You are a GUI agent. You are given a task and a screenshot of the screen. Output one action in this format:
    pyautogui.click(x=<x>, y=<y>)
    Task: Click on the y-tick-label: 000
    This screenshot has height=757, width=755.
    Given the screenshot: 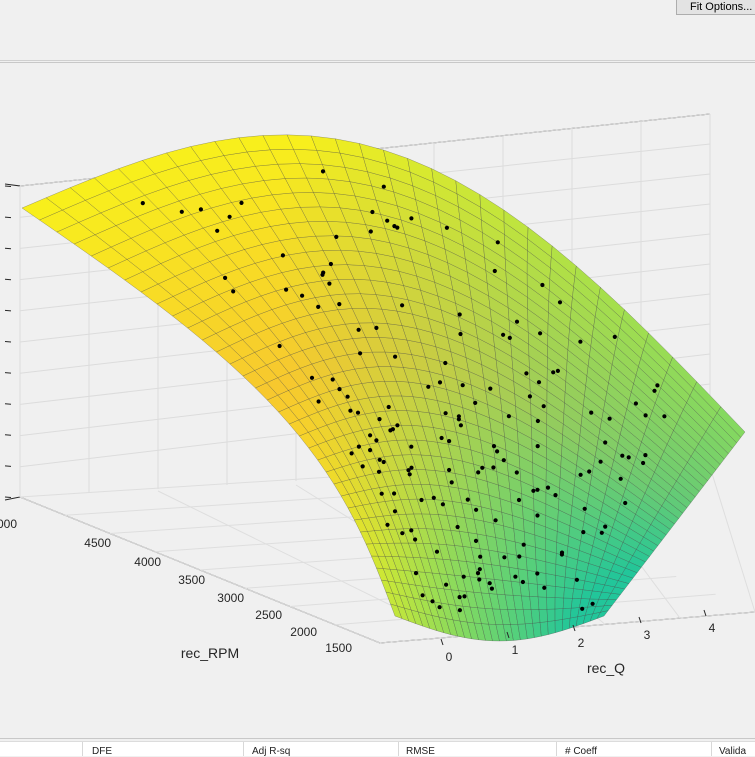 What is the action you would take?
    pyautogui.click(x=8, y=524)
    